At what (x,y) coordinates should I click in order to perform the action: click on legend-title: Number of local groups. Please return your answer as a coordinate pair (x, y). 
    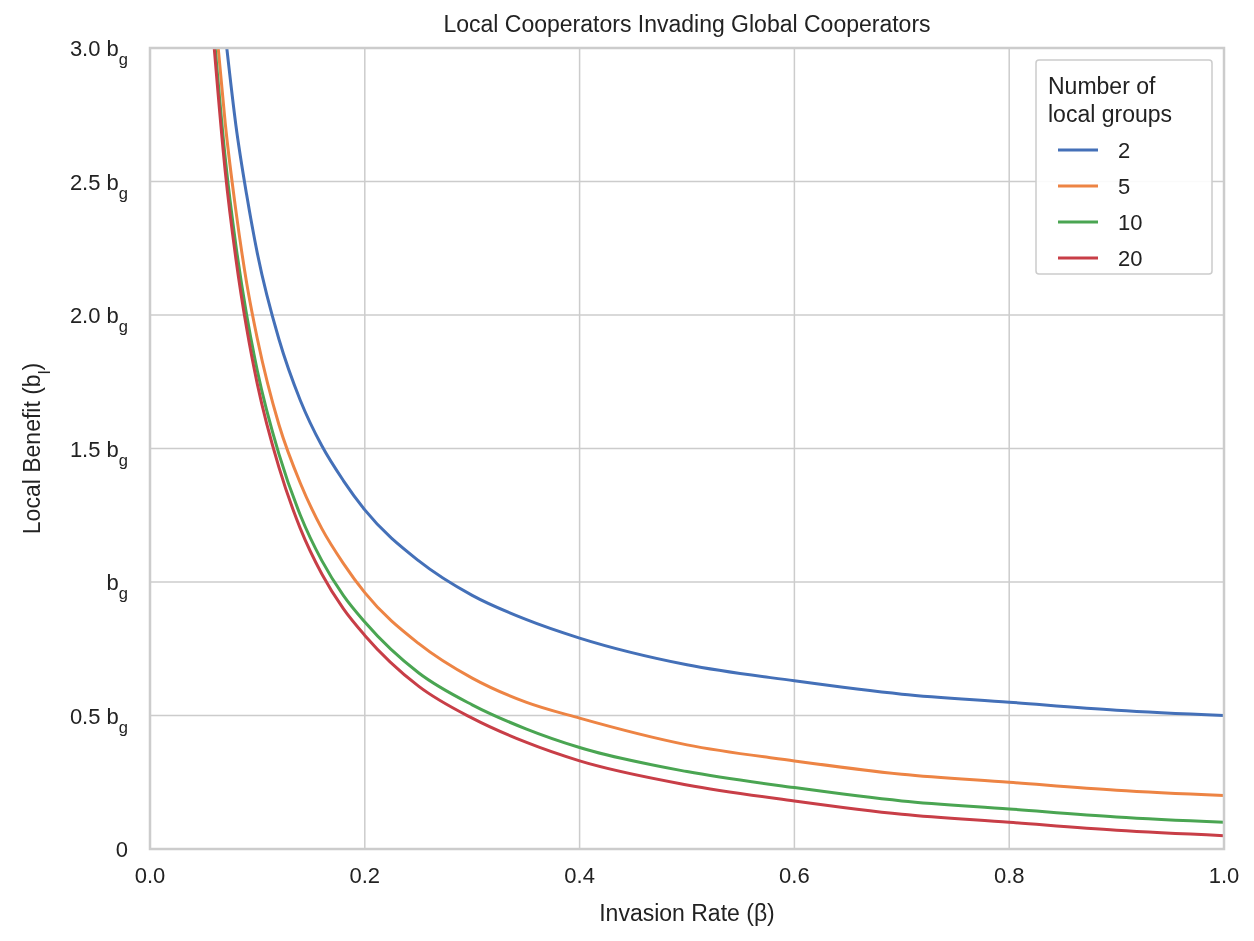
    Looking at the image, I should click on (1110, 100).